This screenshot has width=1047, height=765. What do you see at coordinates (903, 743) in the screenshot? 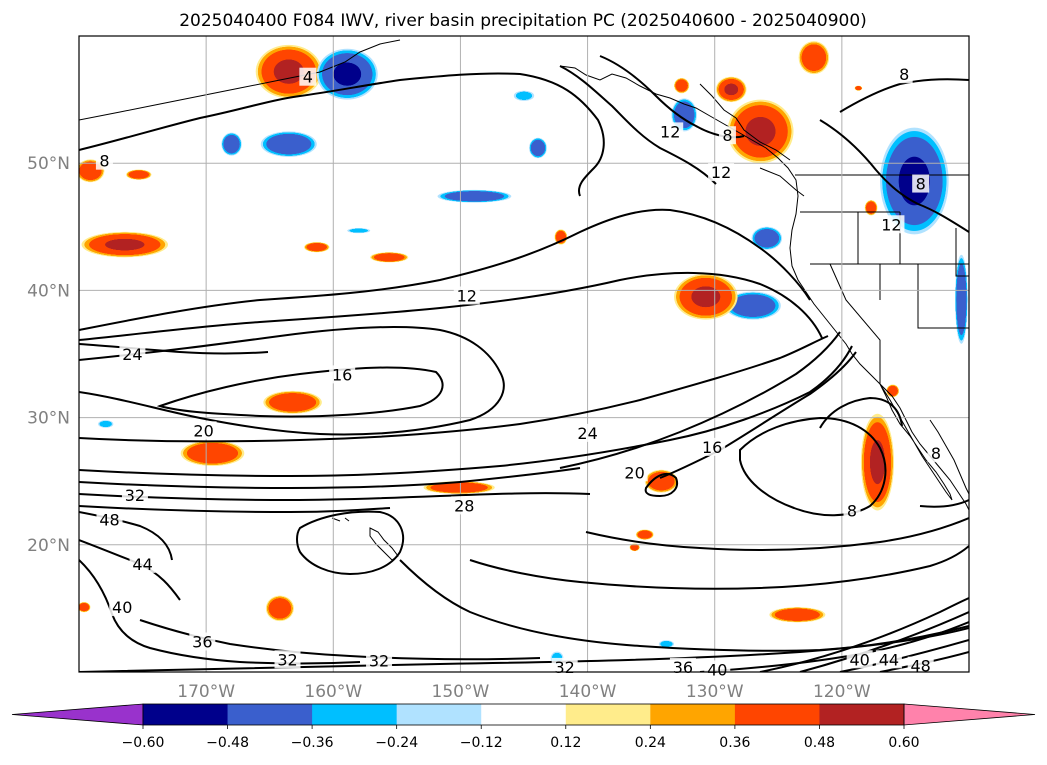
I see `colorbar-tick-label: 0.60` at bounding box center [903, 743].